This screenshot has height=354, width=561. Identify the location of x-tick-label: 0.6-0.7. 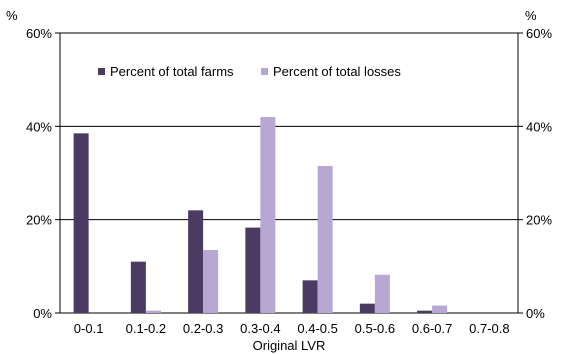
(432, 328).